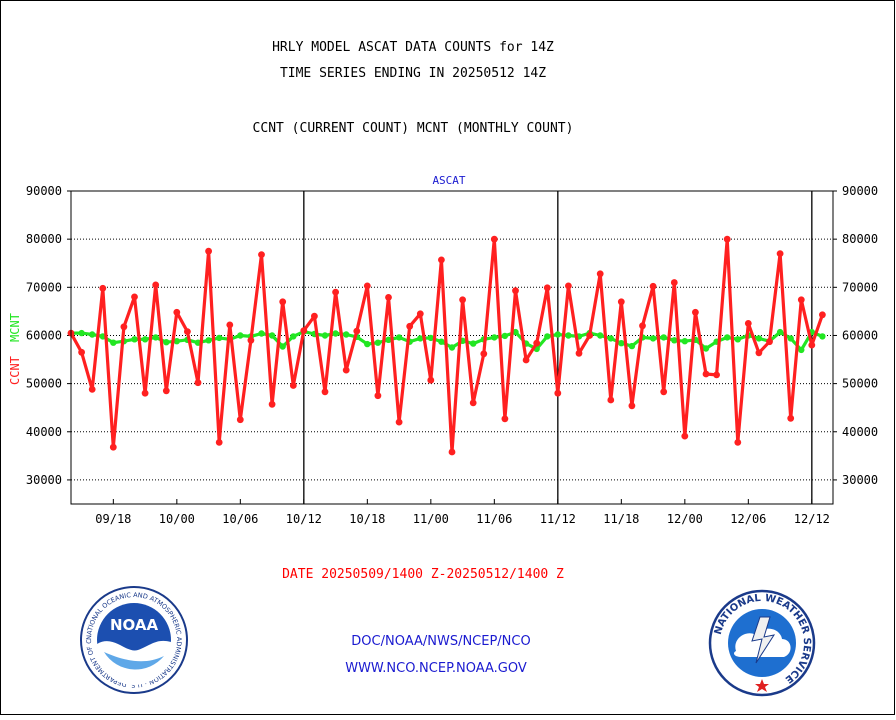  Describe the element at coordinates (748, 519) in the screenshot. I see `x-tick-label: 12/06` at that location.